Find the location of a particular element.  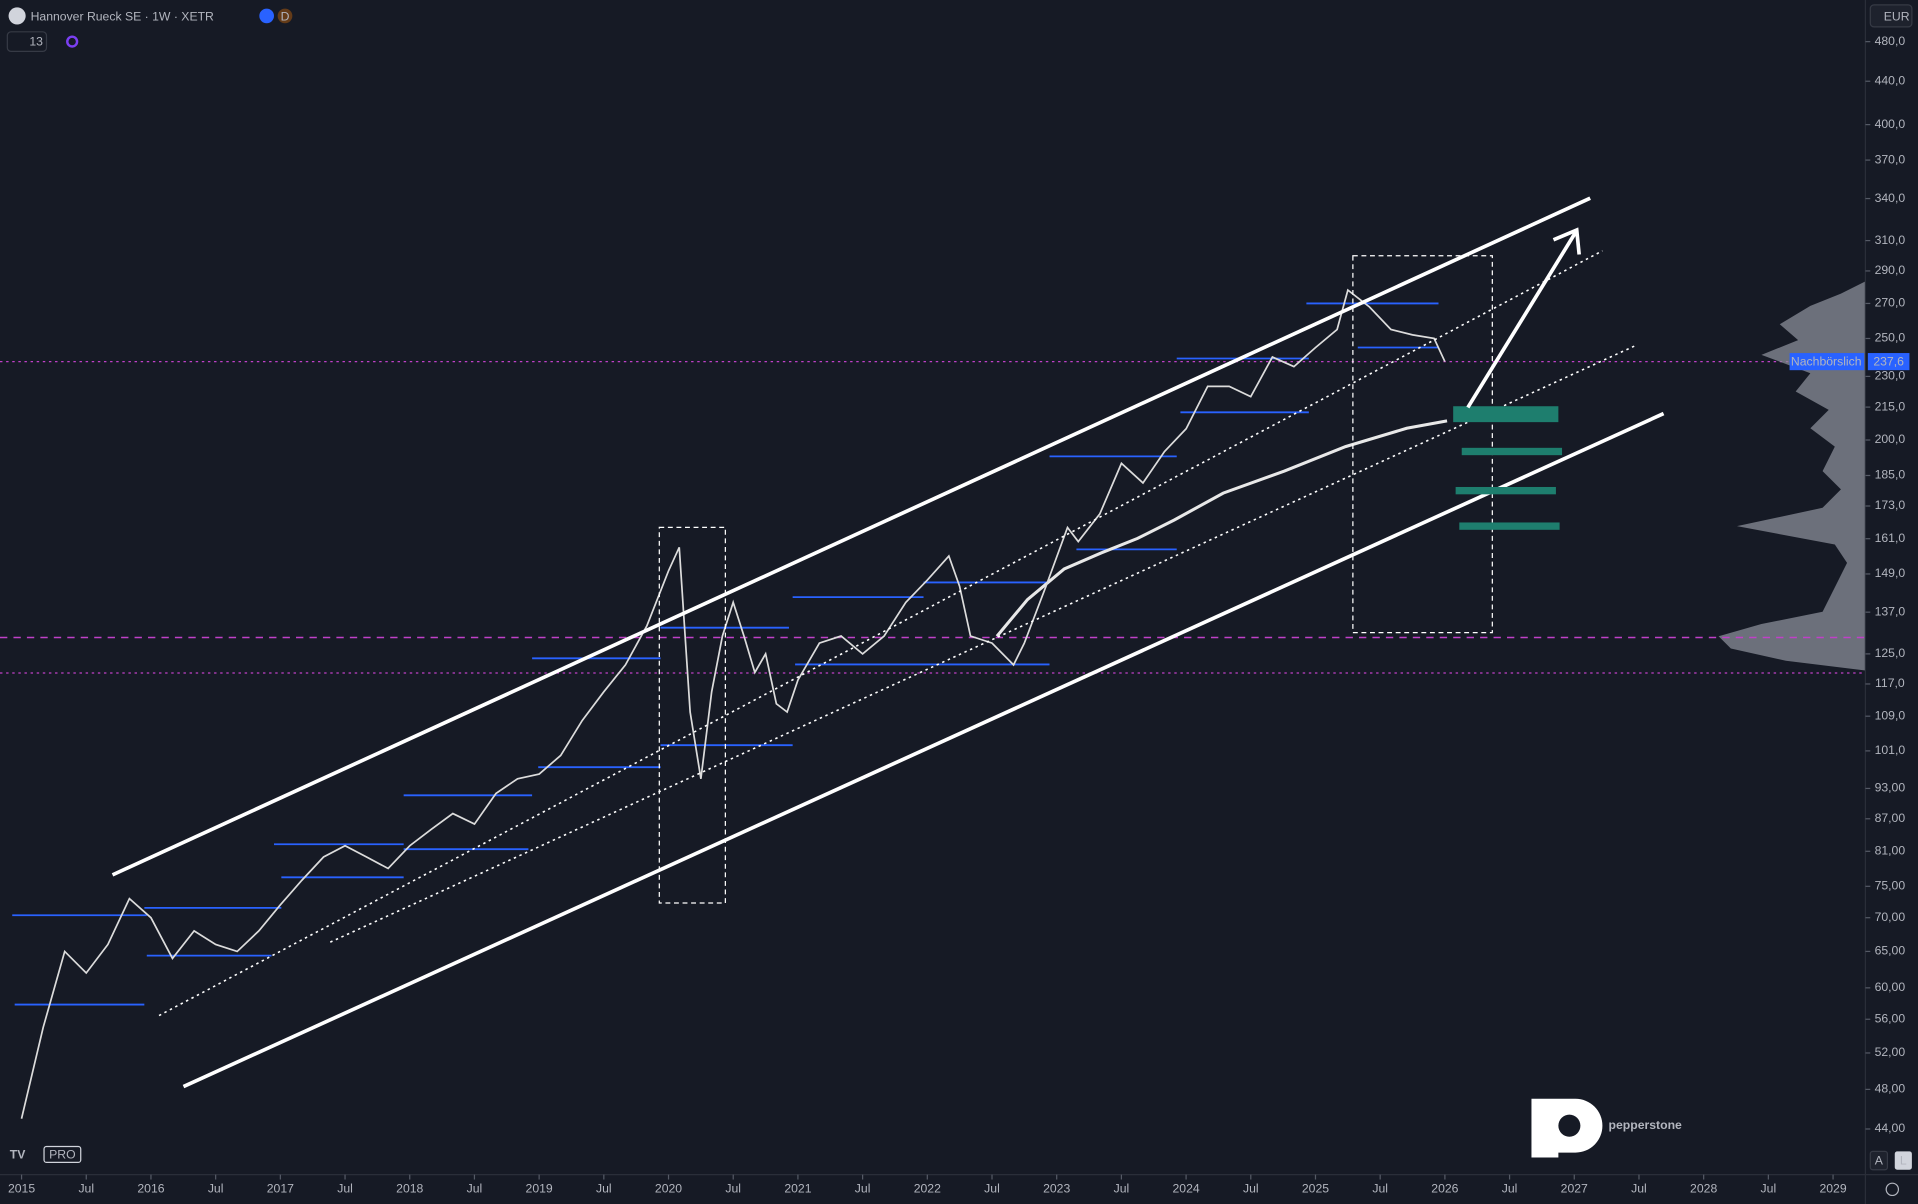

badge-bg is located at coordinates (285, 16).